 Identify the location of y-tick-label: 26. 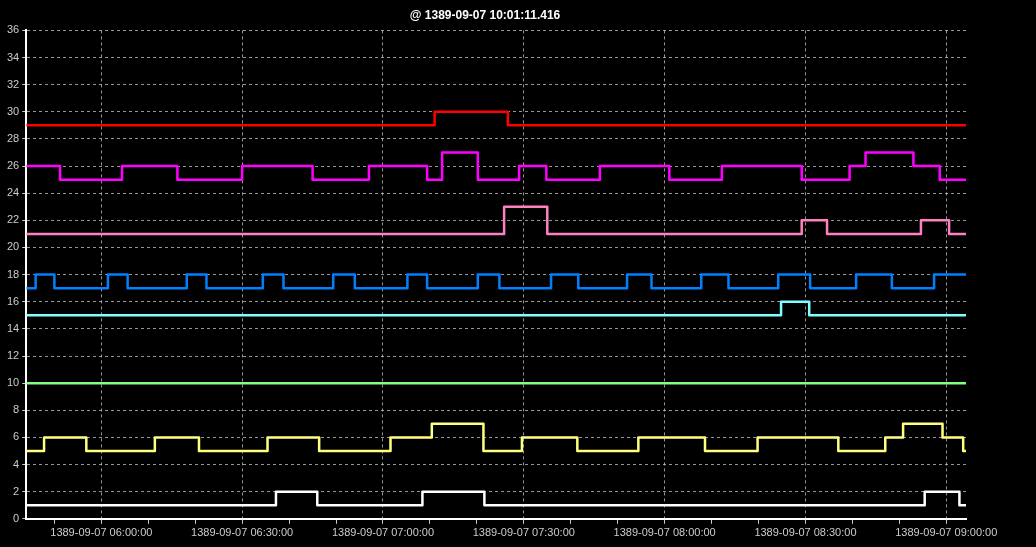
(13, 165).